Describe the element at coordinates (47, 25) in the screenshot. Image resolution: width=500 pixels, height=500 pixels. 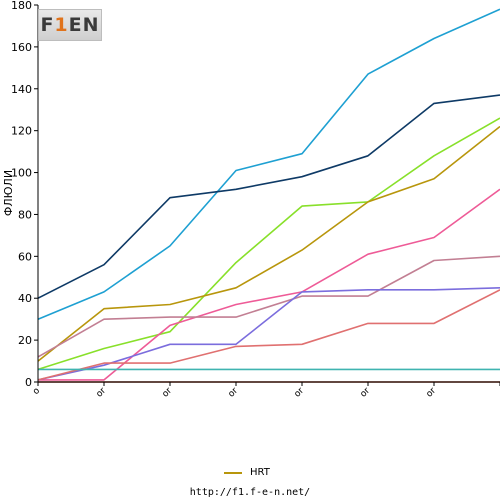
I see `logo-text-1: F` at that location.